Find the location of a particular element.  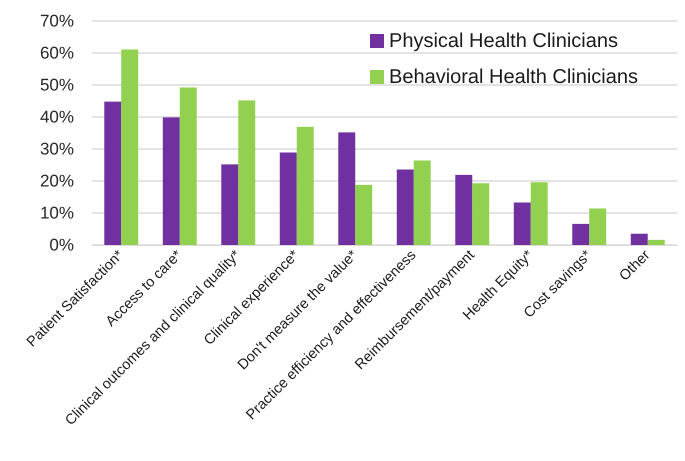

y-tick-label: 10% is located at coordinates (57, 213).